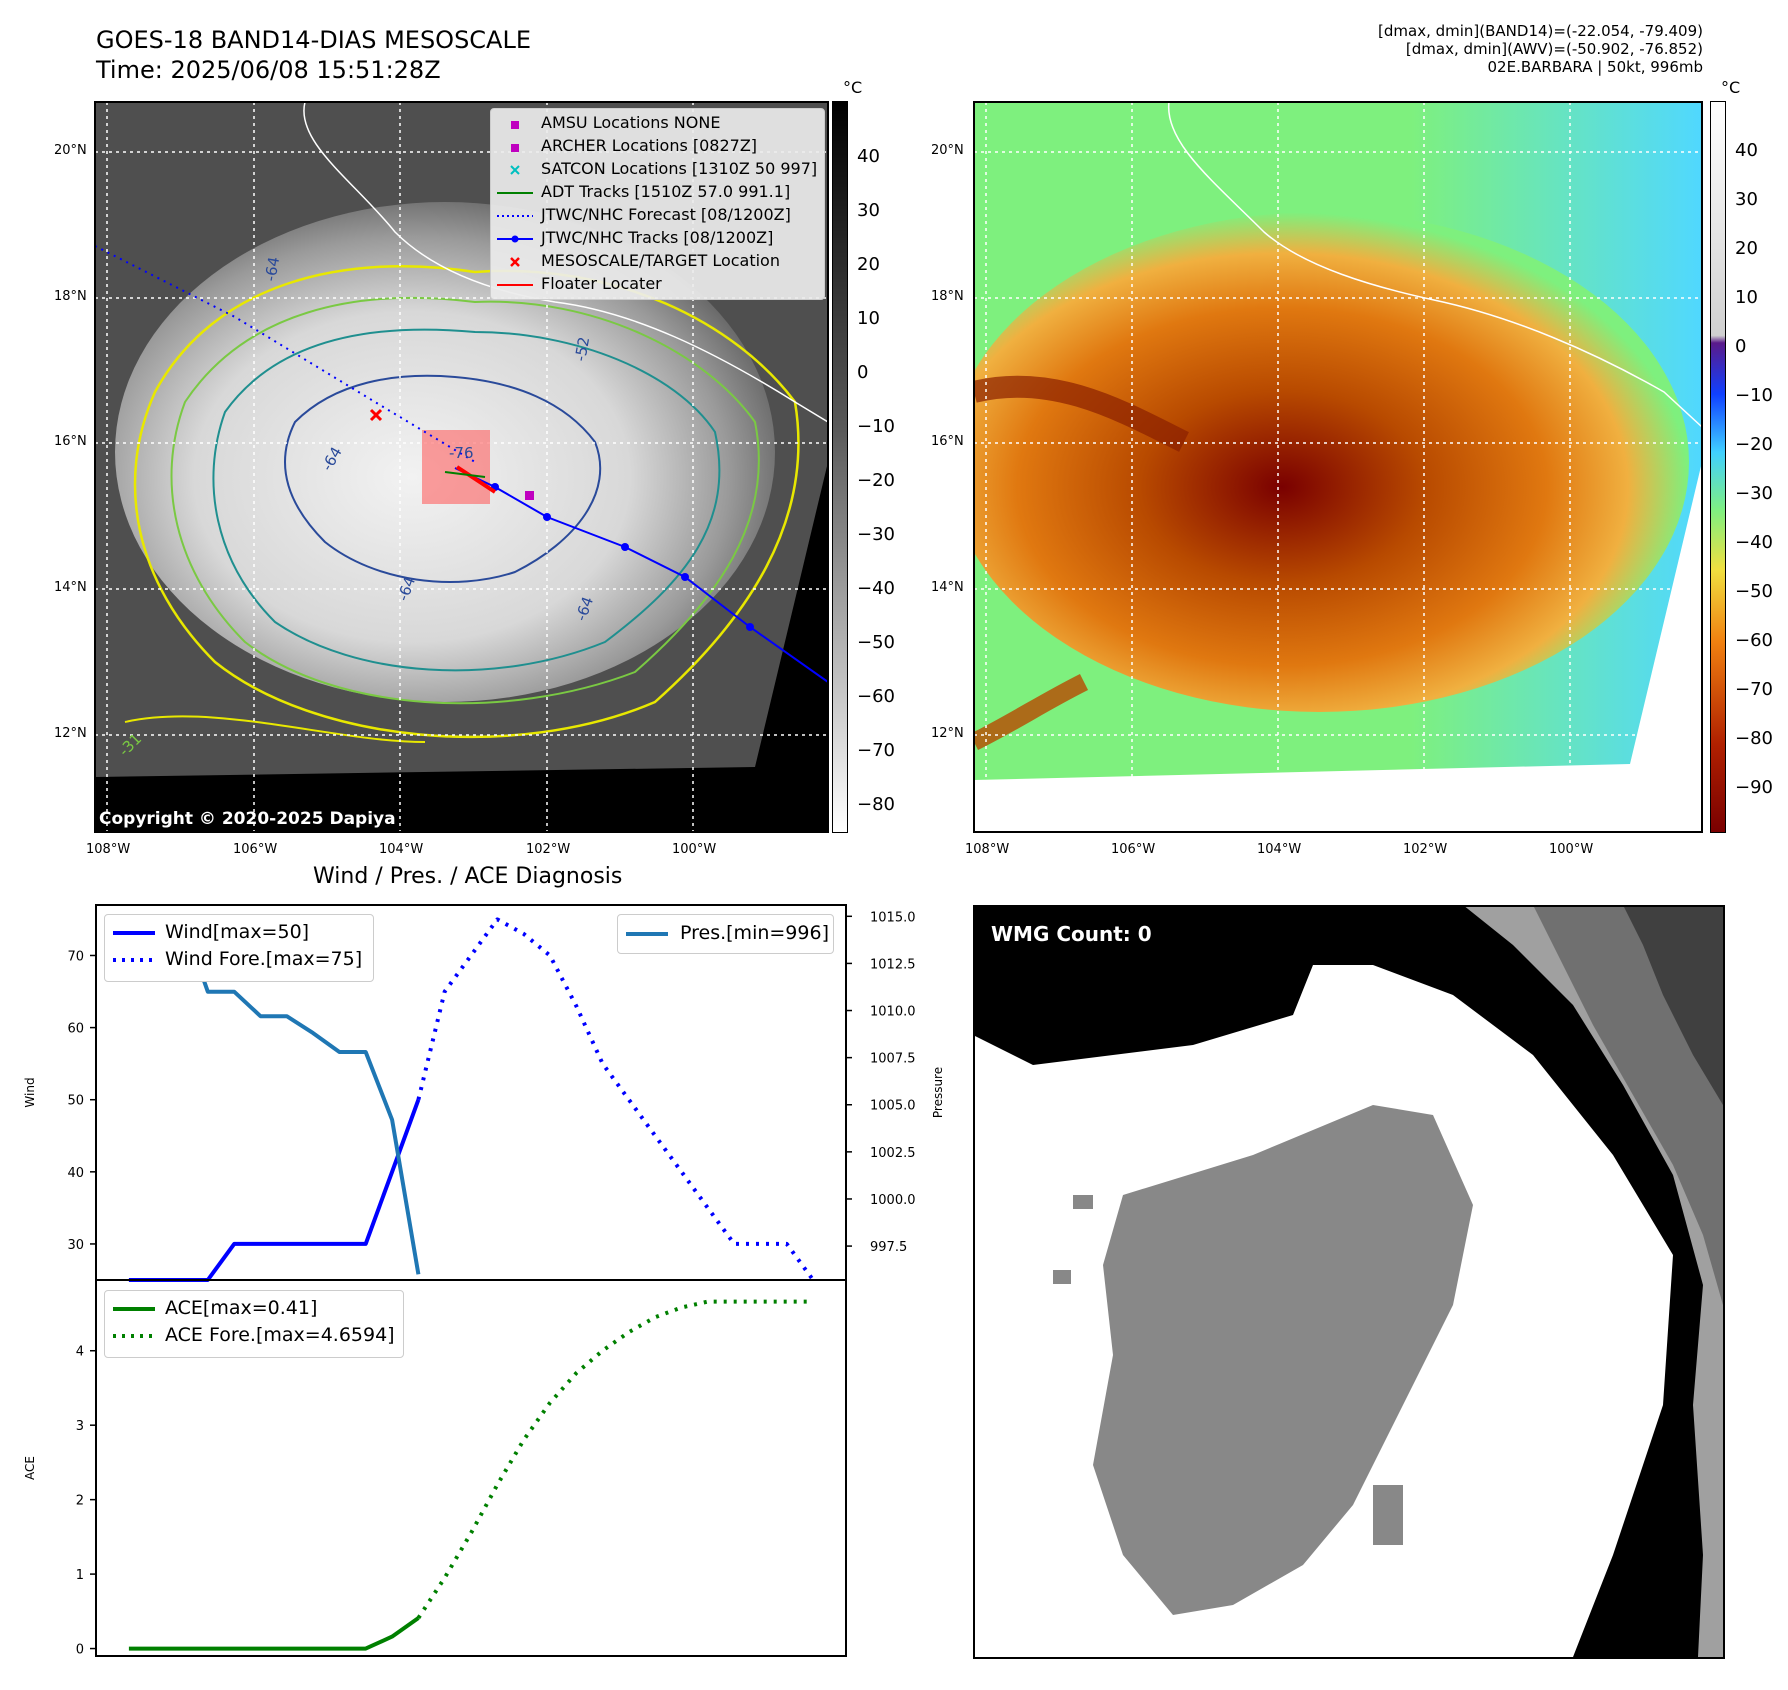 The image size is (1788, 1690). What do you see at coordinates (247, 819) in the screenshot?
I see `copyright: Copyright © 2020-2025 Dapiya` at bounding box center [247, 819].